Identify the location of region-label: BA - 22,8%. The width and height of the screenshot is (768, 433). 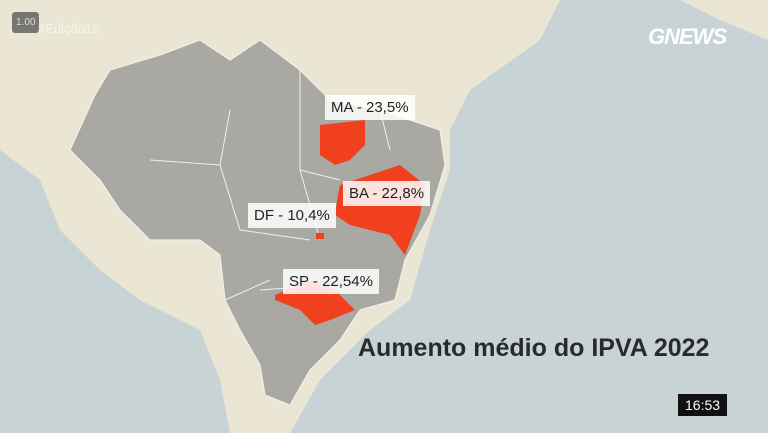
(387, 193).